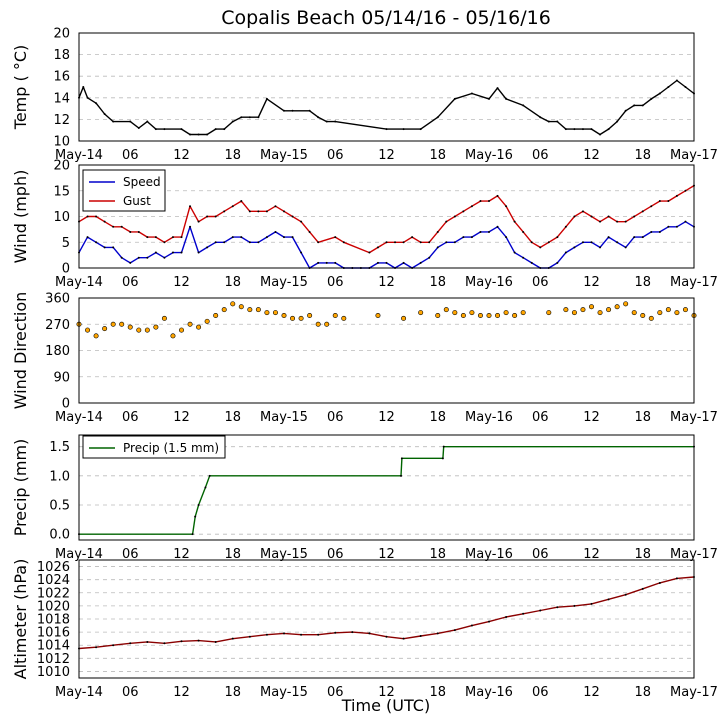  Describe the element at coordinates (284, 155) in the screenshot. I see `x-tick-label: May-15` at that location.